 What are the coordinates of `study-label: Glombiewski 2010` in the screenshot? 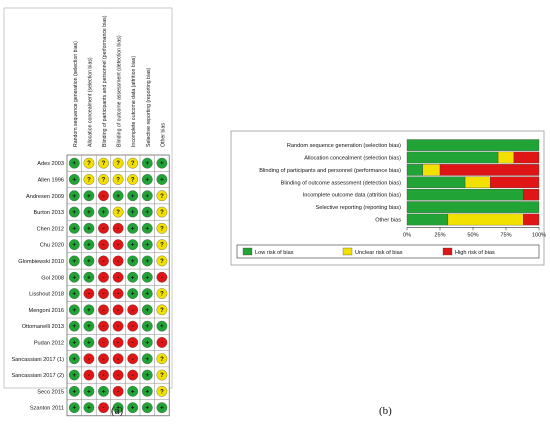 It's located at (41, 262).